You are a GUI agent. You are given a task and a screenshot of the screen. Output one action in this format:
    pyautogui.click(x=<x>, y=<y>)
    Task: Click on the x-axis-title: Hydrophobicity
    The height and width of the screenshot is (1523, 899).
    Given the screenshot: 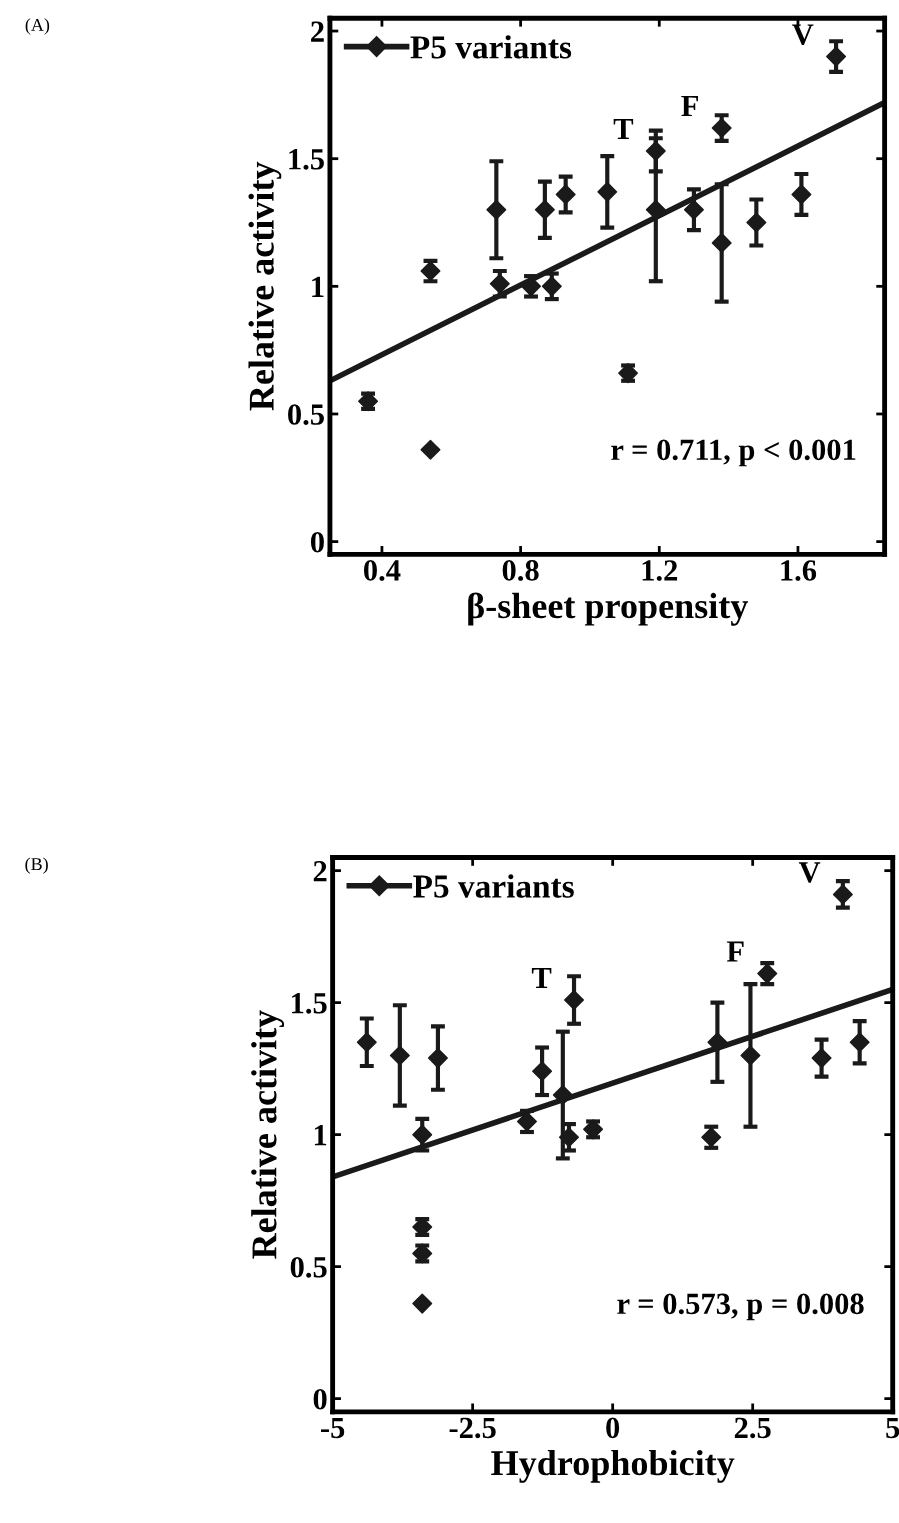 What is the action you would take?
    pyautogui.click(x=613, y=1466)
    